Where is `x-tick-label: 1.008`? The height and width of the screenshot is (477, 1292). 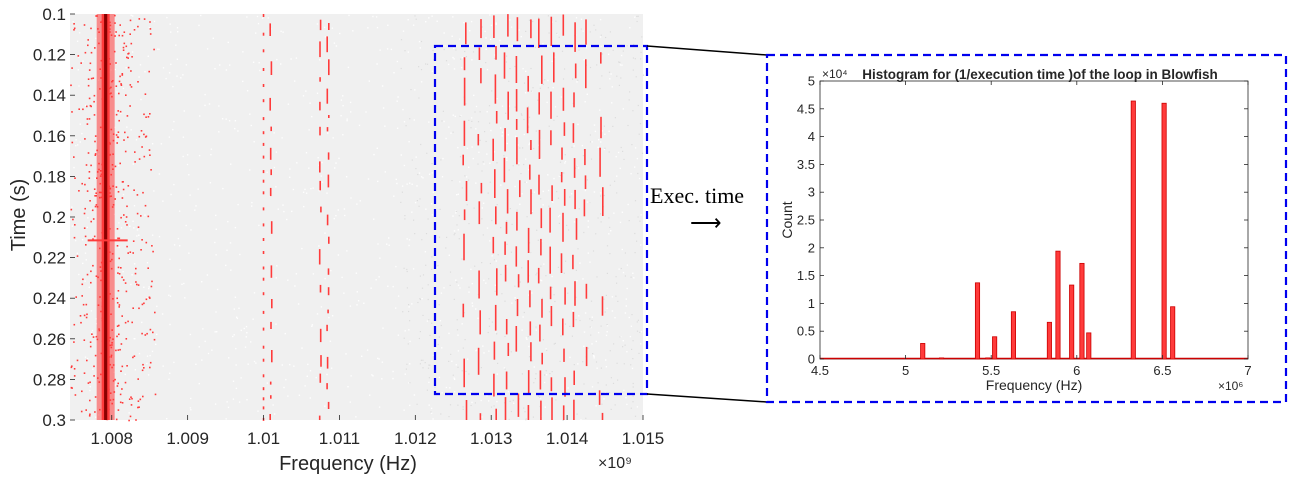 x-tick-label: 1.008 is located at coordinates (111, 438).